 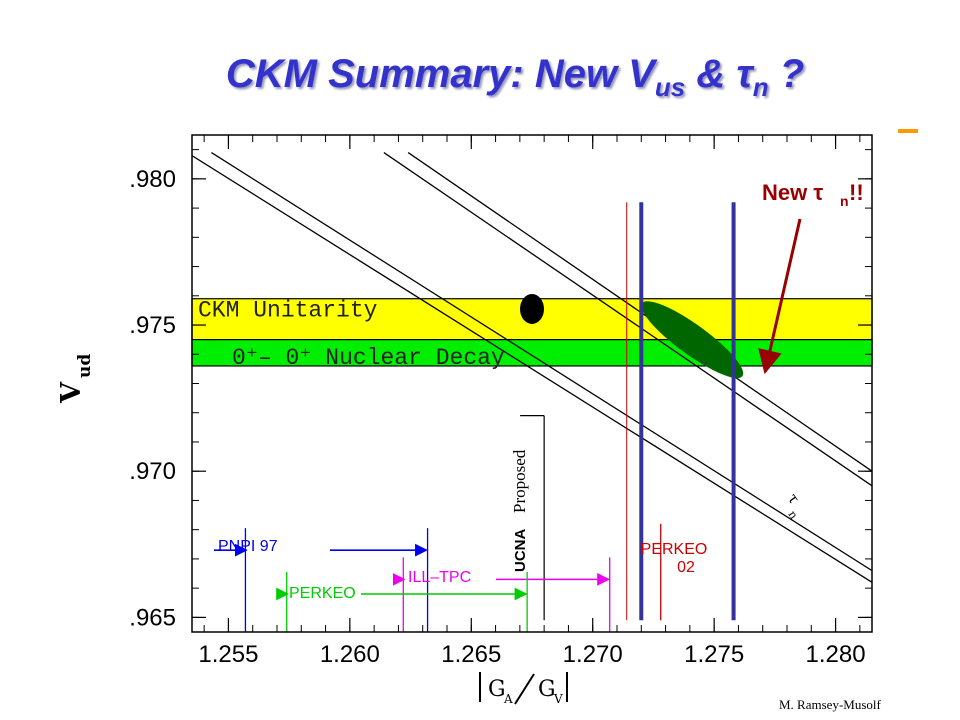 I want to click on x-axis-label-v: V, so click(x=558, y=699).